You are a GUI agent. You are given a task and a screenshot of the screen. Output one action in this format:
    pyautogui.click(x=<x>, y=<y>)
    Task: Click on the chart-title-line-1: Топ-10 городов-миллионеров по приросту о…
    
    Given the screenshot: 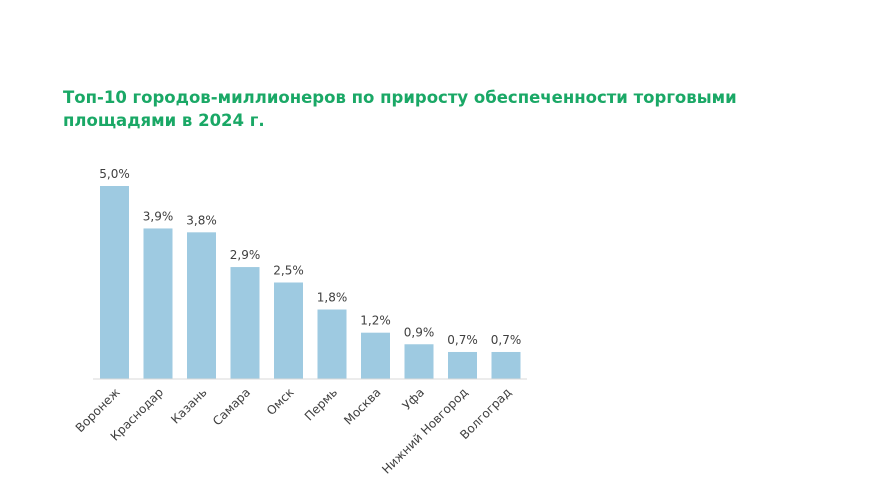 What is the action you would take?
    pyautogui.click(x=400, y=97)
    